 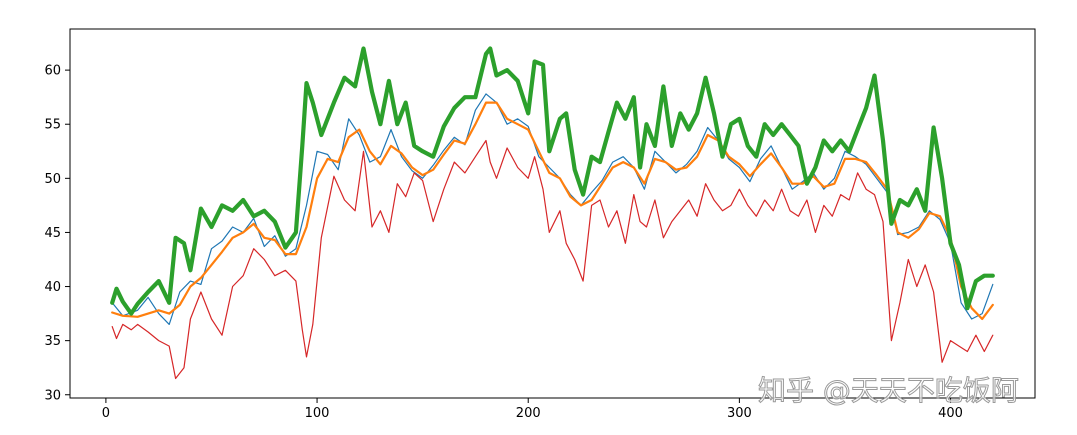 What do you see at coordinates (52, 179) in the screenshot?
I see `y-tick-label: 50` at bounding box center [52, 179].